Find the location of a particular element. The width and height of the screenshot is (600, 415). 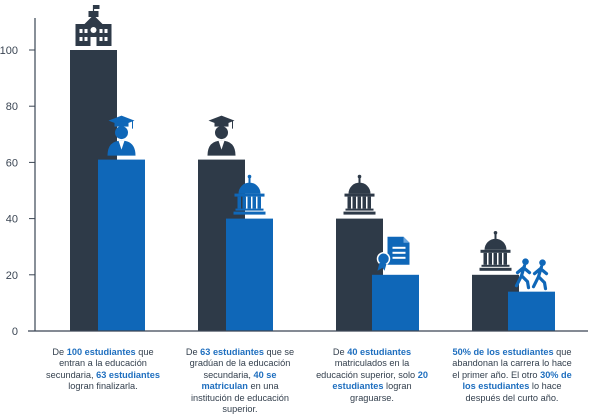

y-tick-label: 60 is located at coordinates (12, 163).